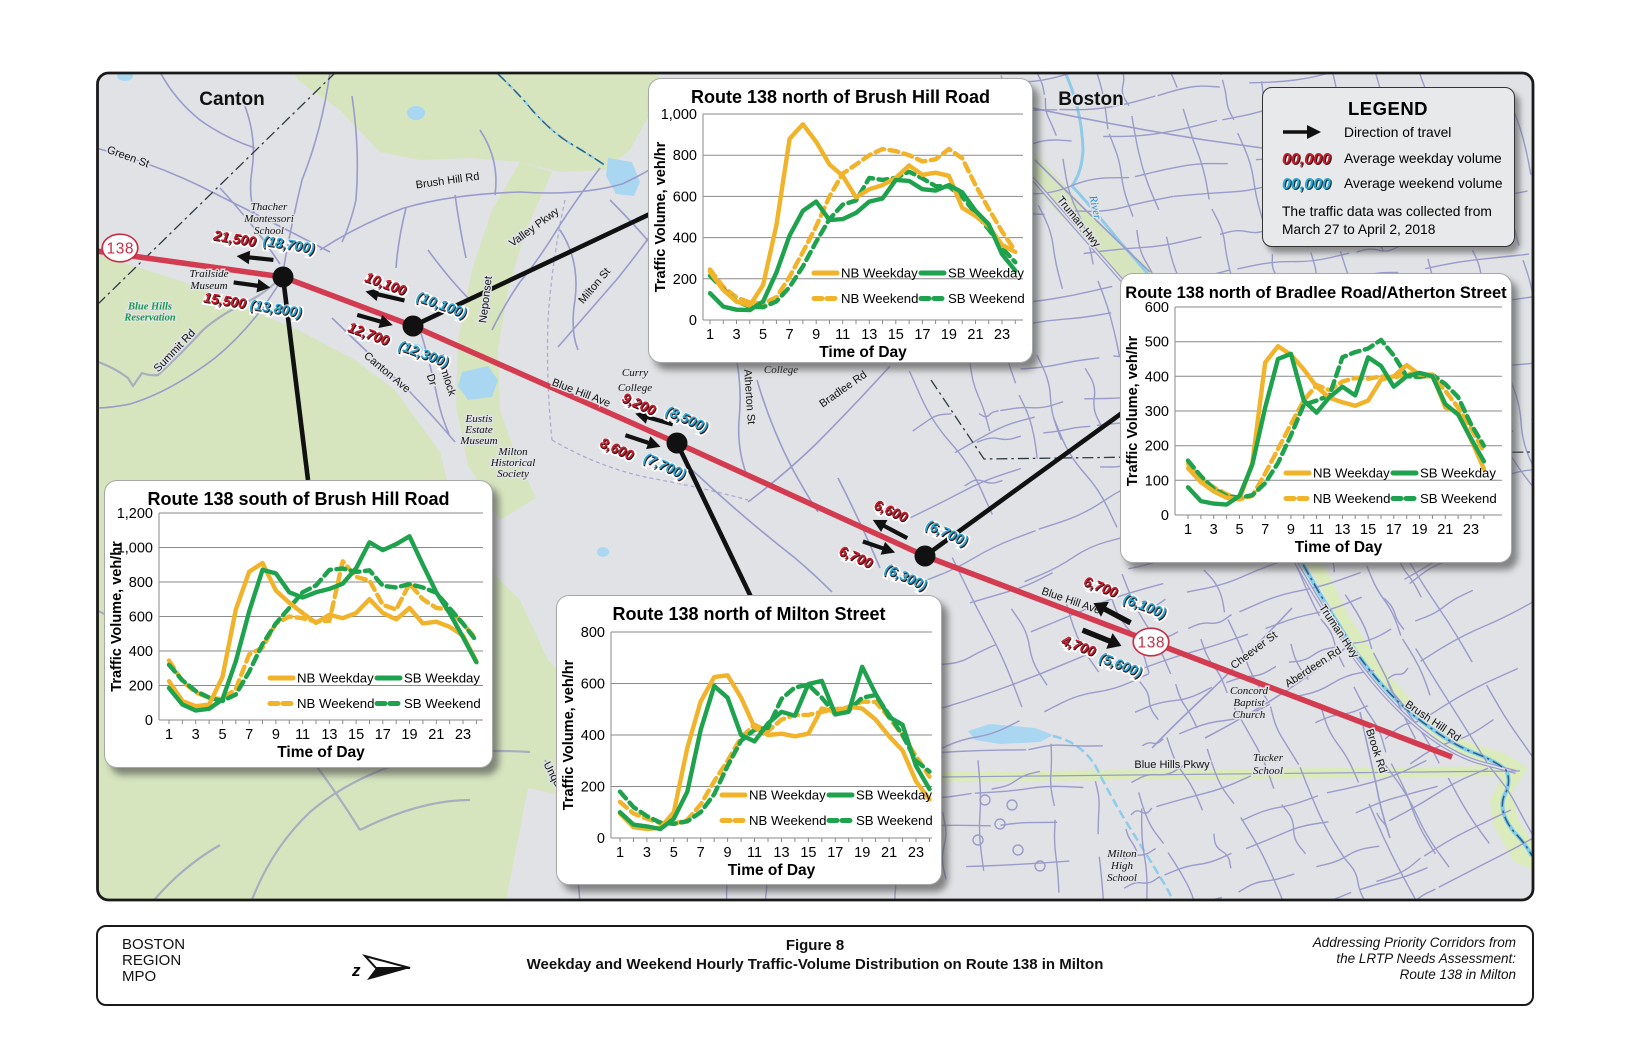  I want to click on svg-text: Atherton St, so click(749, 397).